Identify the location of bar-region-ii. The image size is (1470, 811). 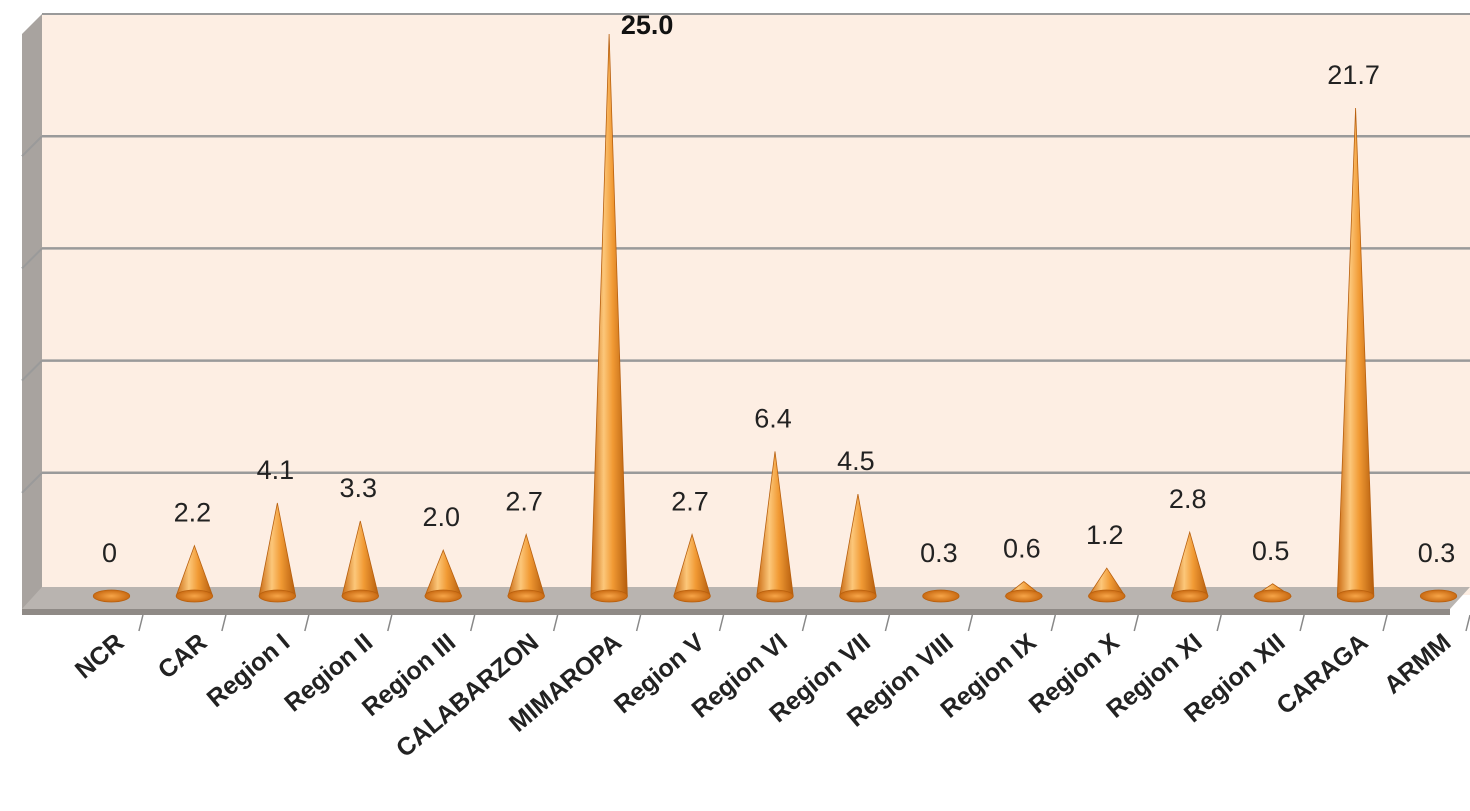
(360, 561).